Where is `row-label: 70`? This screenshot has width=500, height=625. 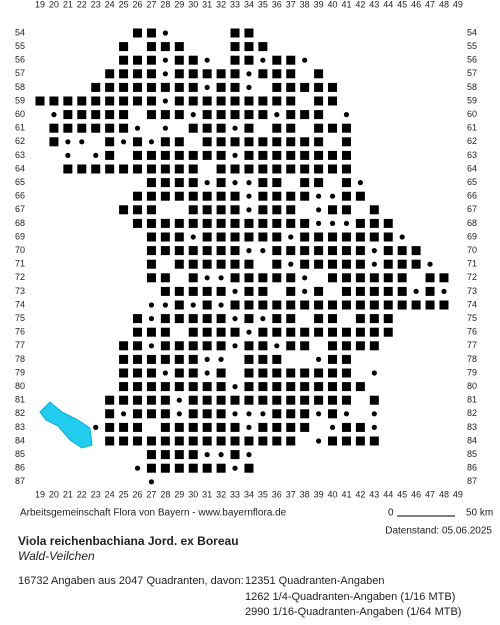
row-label: 70 is located at coordinates (20, 250).